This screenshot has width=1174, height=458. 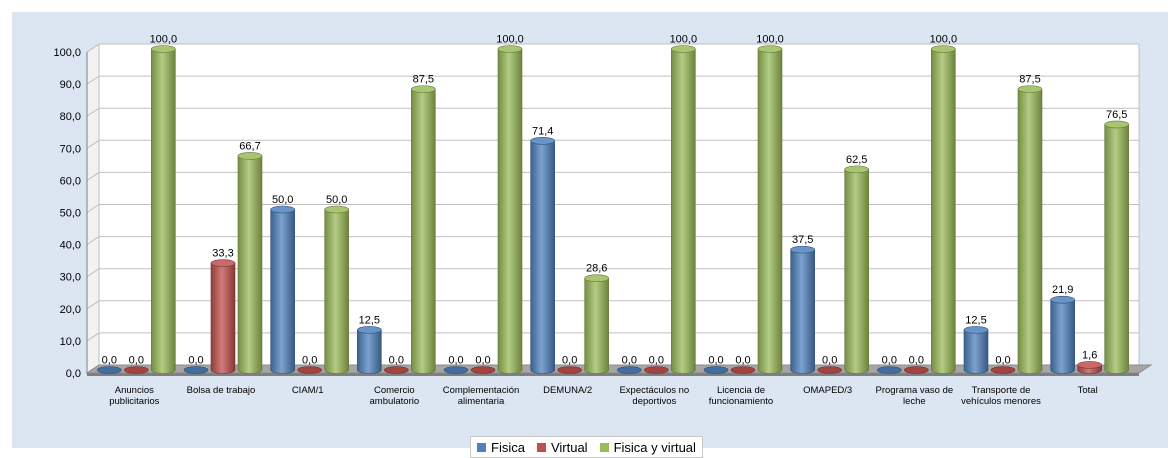 What do you see at coordinates (741, 396) in the screenshot?
I see `x-tick-label: Licencia de funcionamiento` at bounding box center [741, 396].